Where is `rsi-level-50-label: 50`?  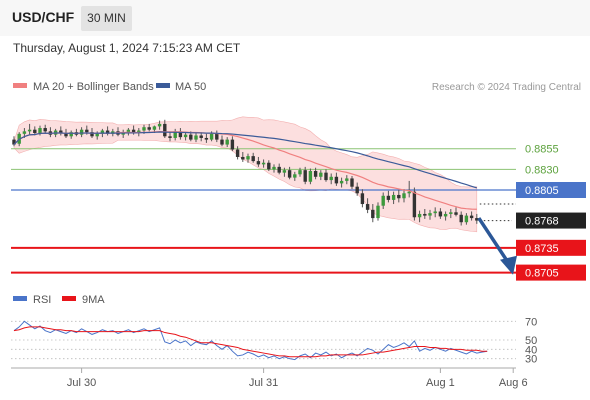
rsi-level-50-label: 50 is located at coordinates (531, 341).